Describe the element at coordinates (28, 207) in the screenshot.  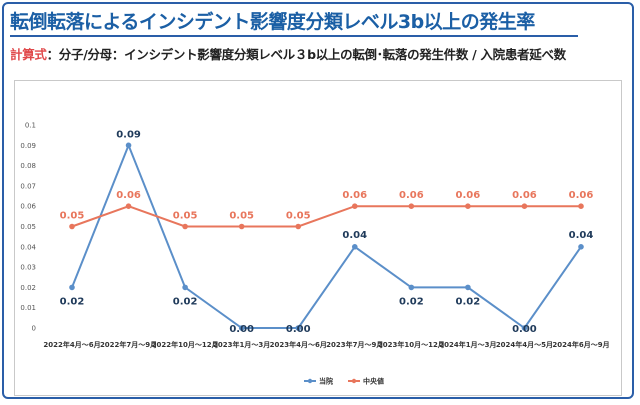
I see `y-tick-label: 0.06` at that location.